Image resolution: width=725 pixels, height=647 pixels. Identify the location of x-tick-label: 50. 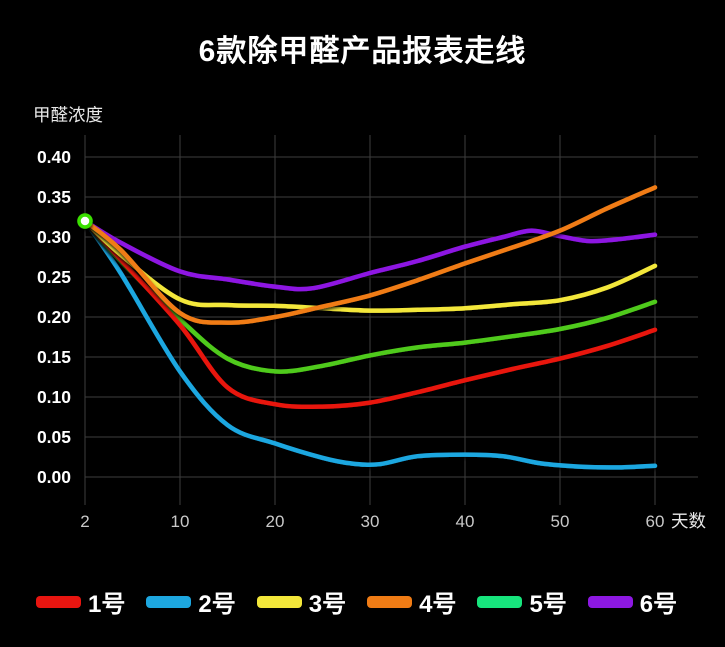
(560, 521).